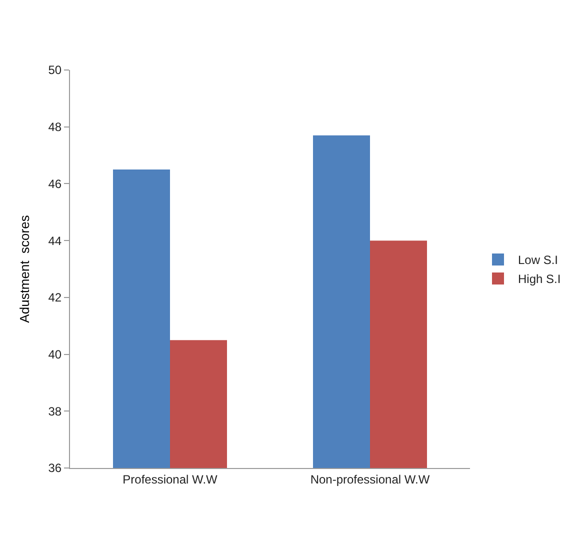 The width and height of the screenshot is (578, 538). I want to click on x-tick-label: Professional W.W, so click(170, 479).